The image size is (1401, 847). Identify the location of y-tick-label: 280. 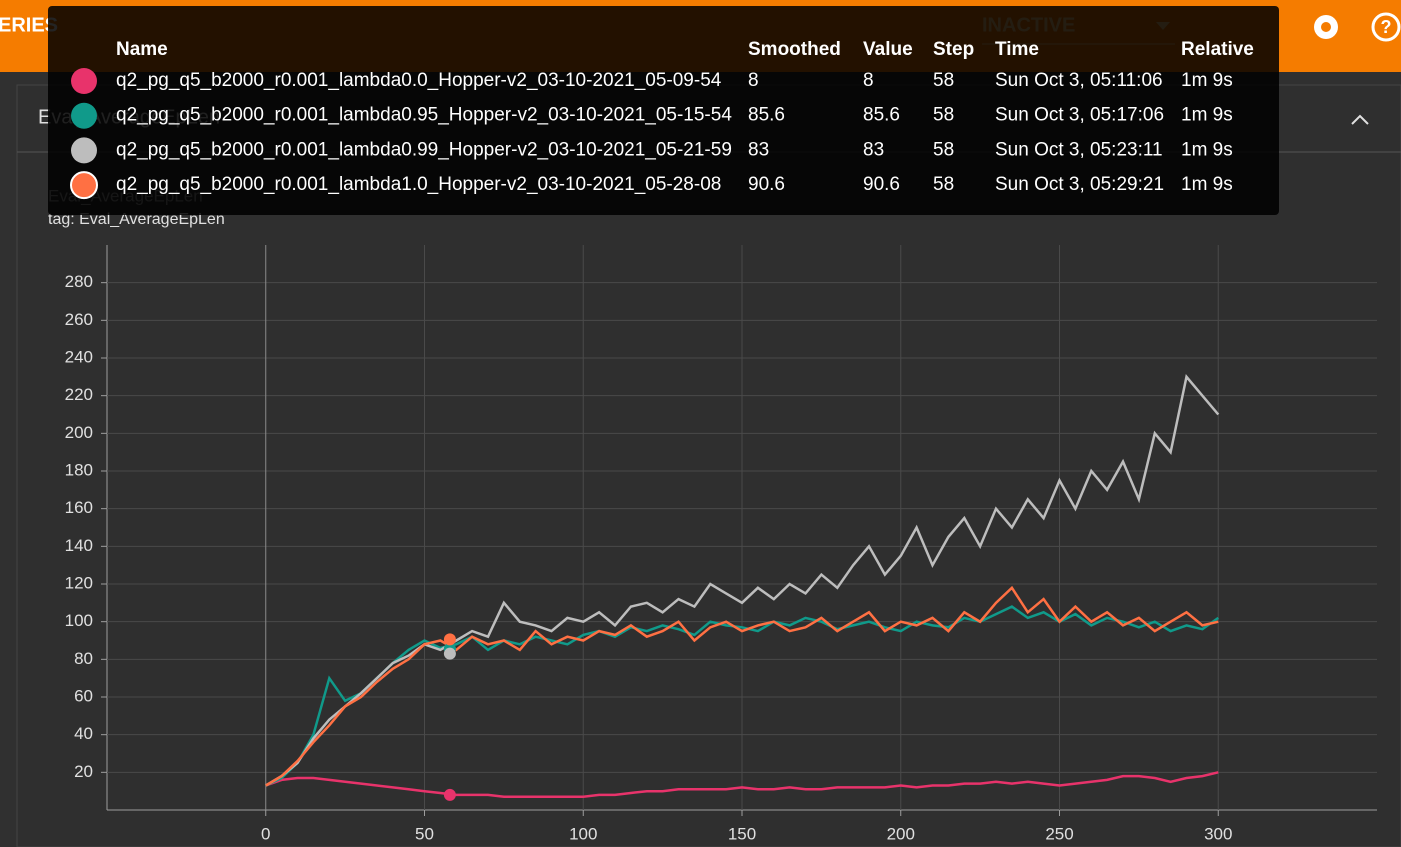
(79, 281).